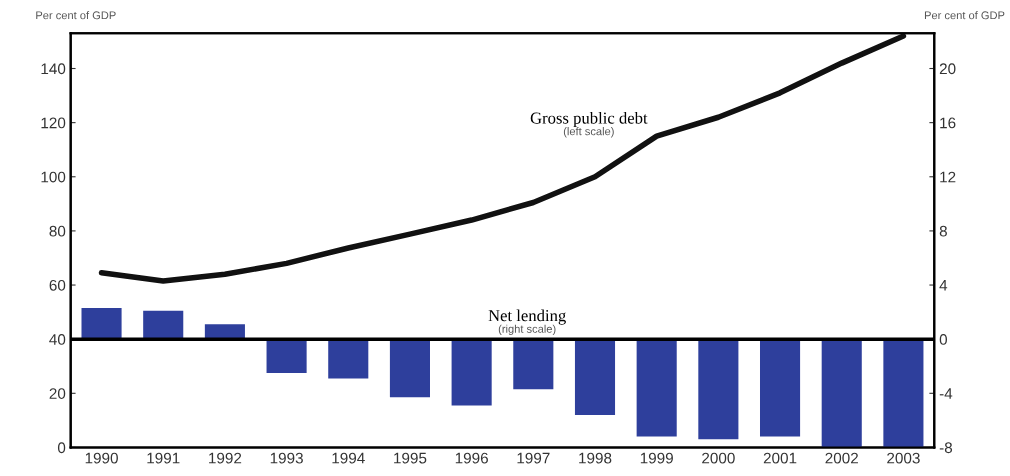 The width and height of the screenshot is (1010, 476). I want to click on x-tick-label: 2002, so click(841, 458).